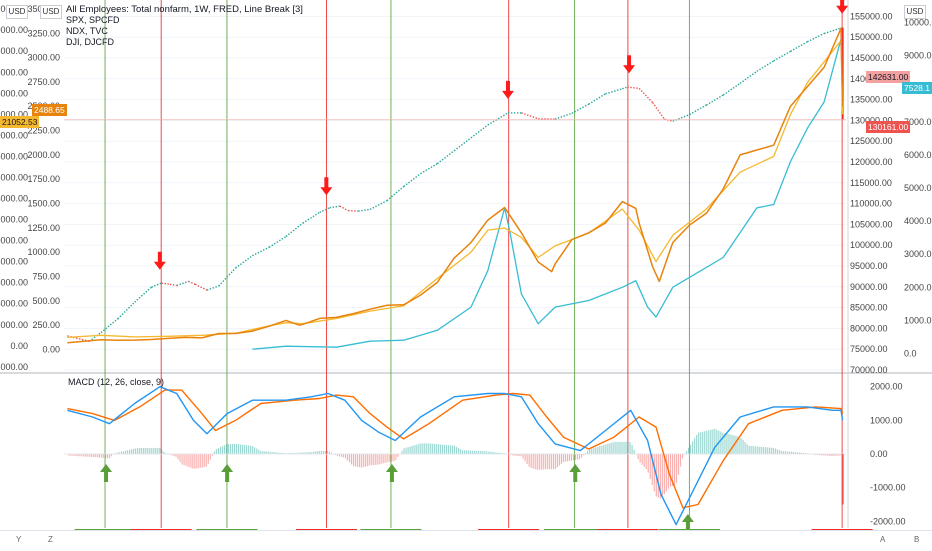  I want to click on up-arrow-icon, so click(575, 473).